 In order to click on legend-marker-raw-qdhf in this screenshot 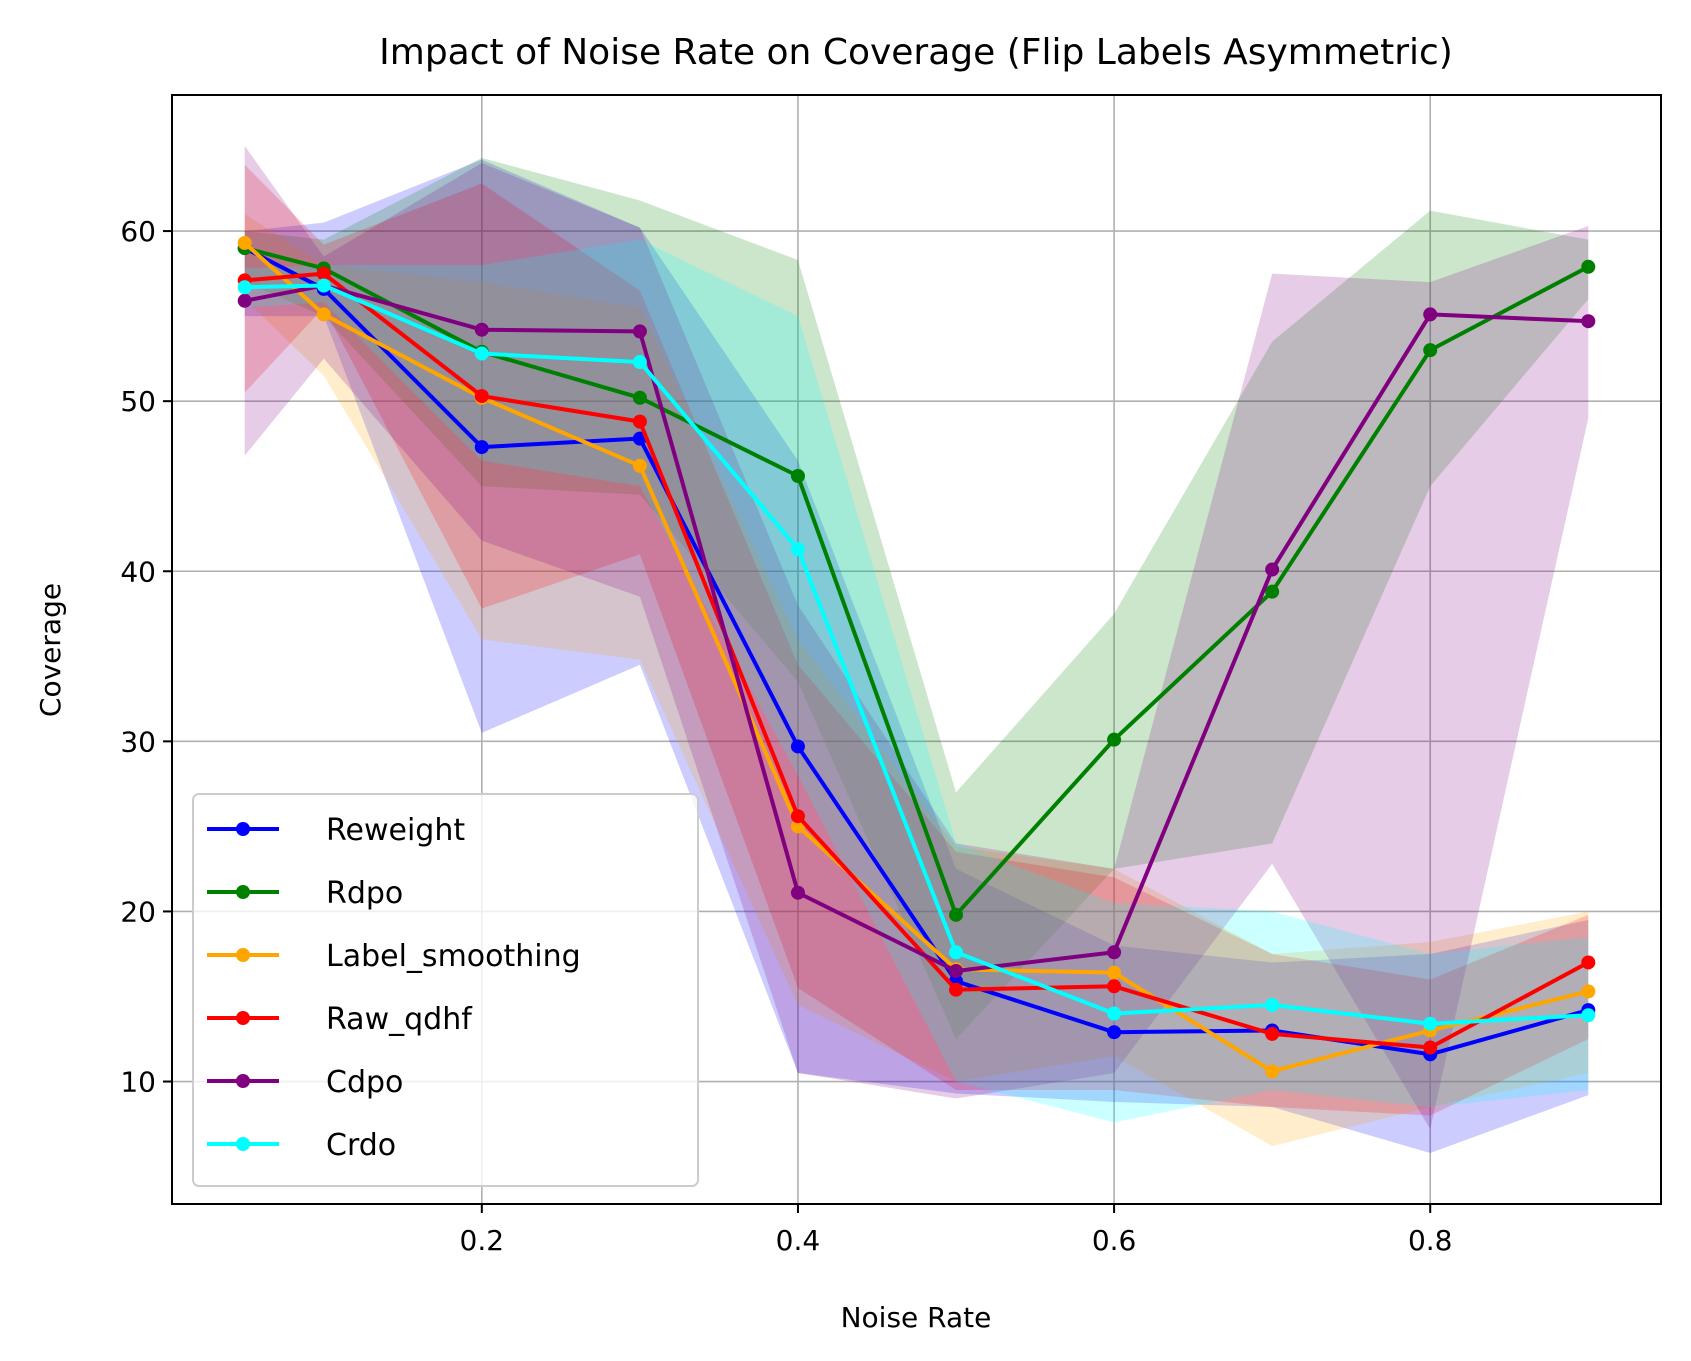, I will do `click(243, 1018)`.